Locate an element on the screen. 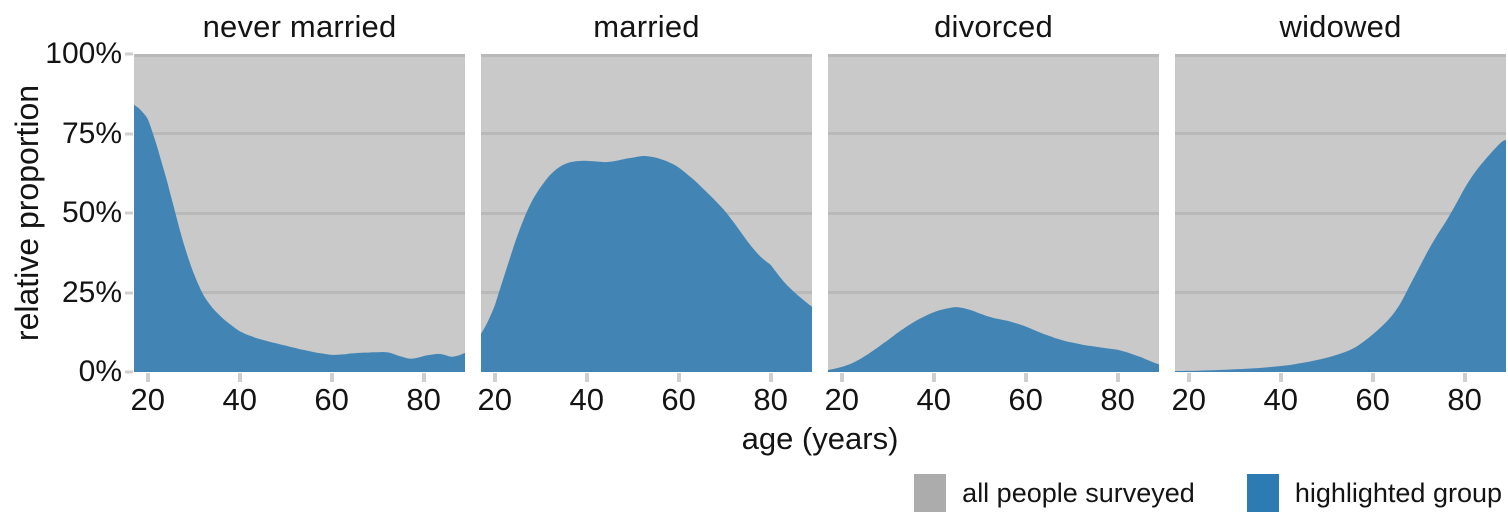  panel-divorced is located at coordinates (993, 213).